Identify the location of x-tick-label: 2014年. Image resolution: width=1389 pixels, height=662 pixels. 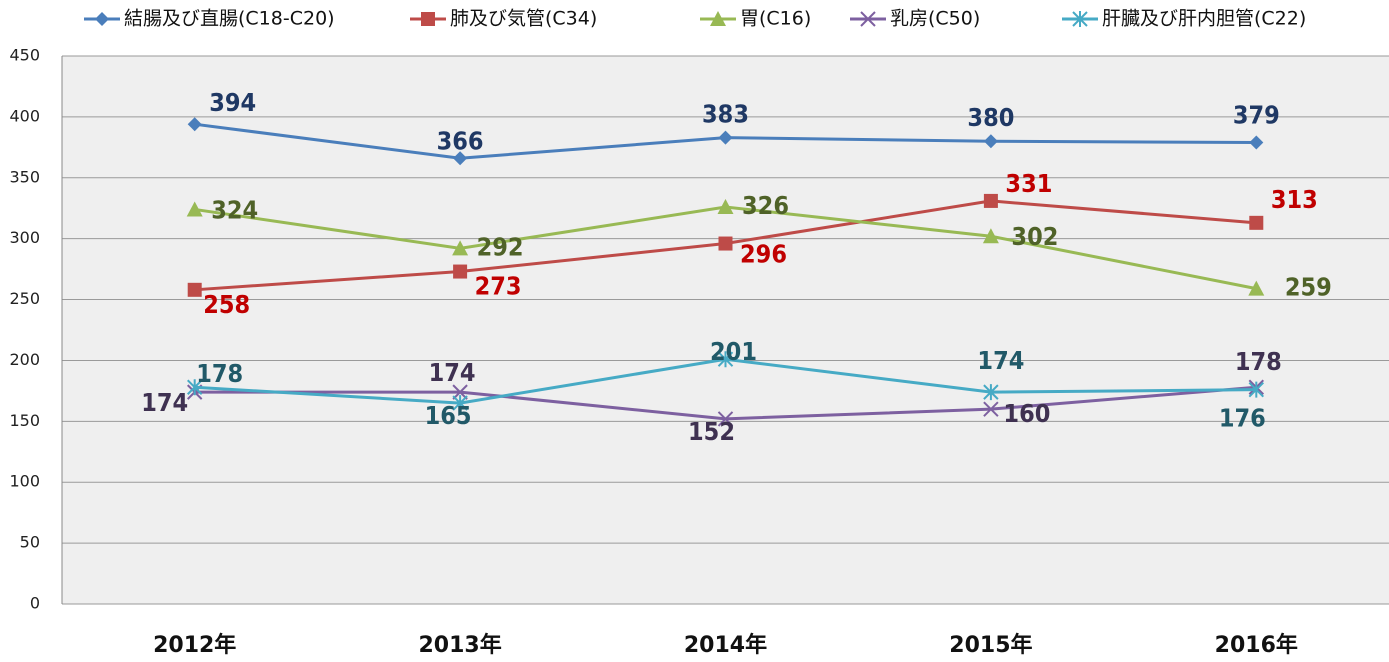
(725, 645).